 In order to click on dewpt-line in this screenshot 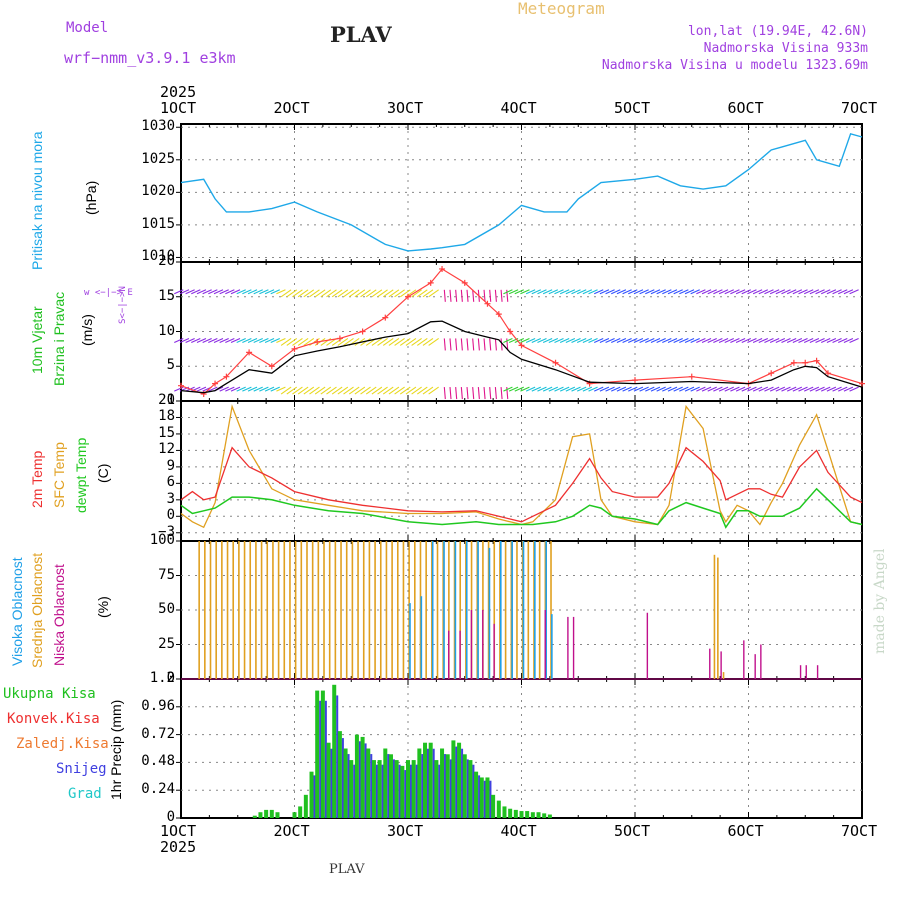, I will do `click(521, 508)`.